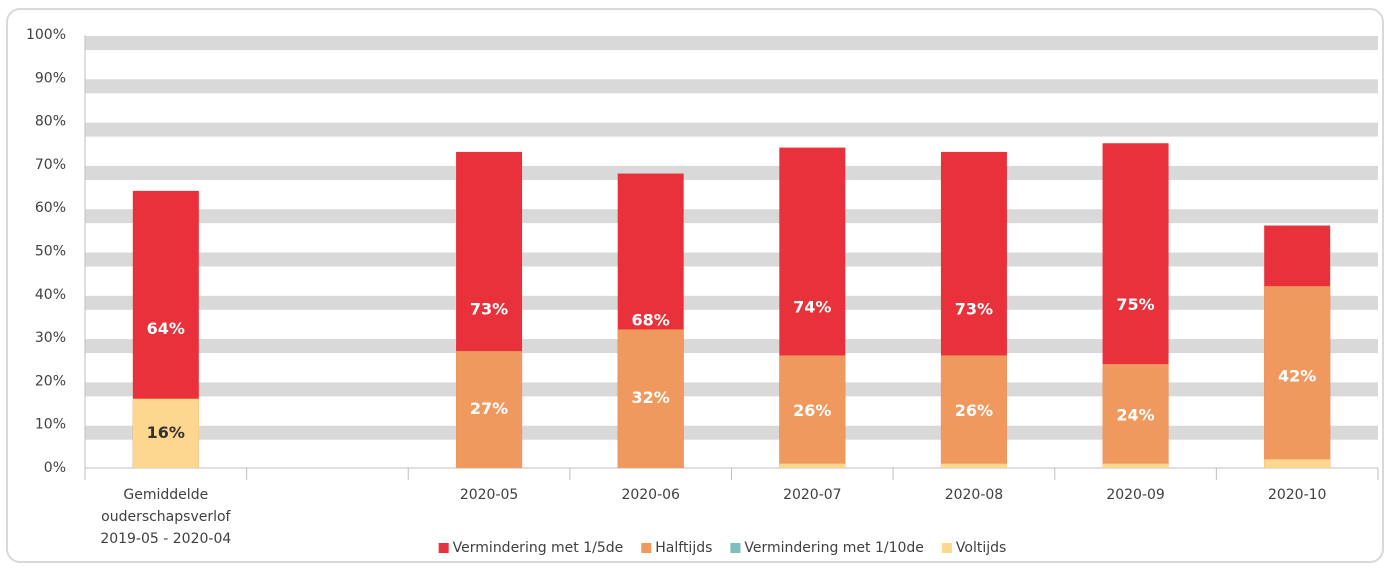 This screenshot has height=571, width=1394. I want to click on data-label: 74%, so click(812, 306).